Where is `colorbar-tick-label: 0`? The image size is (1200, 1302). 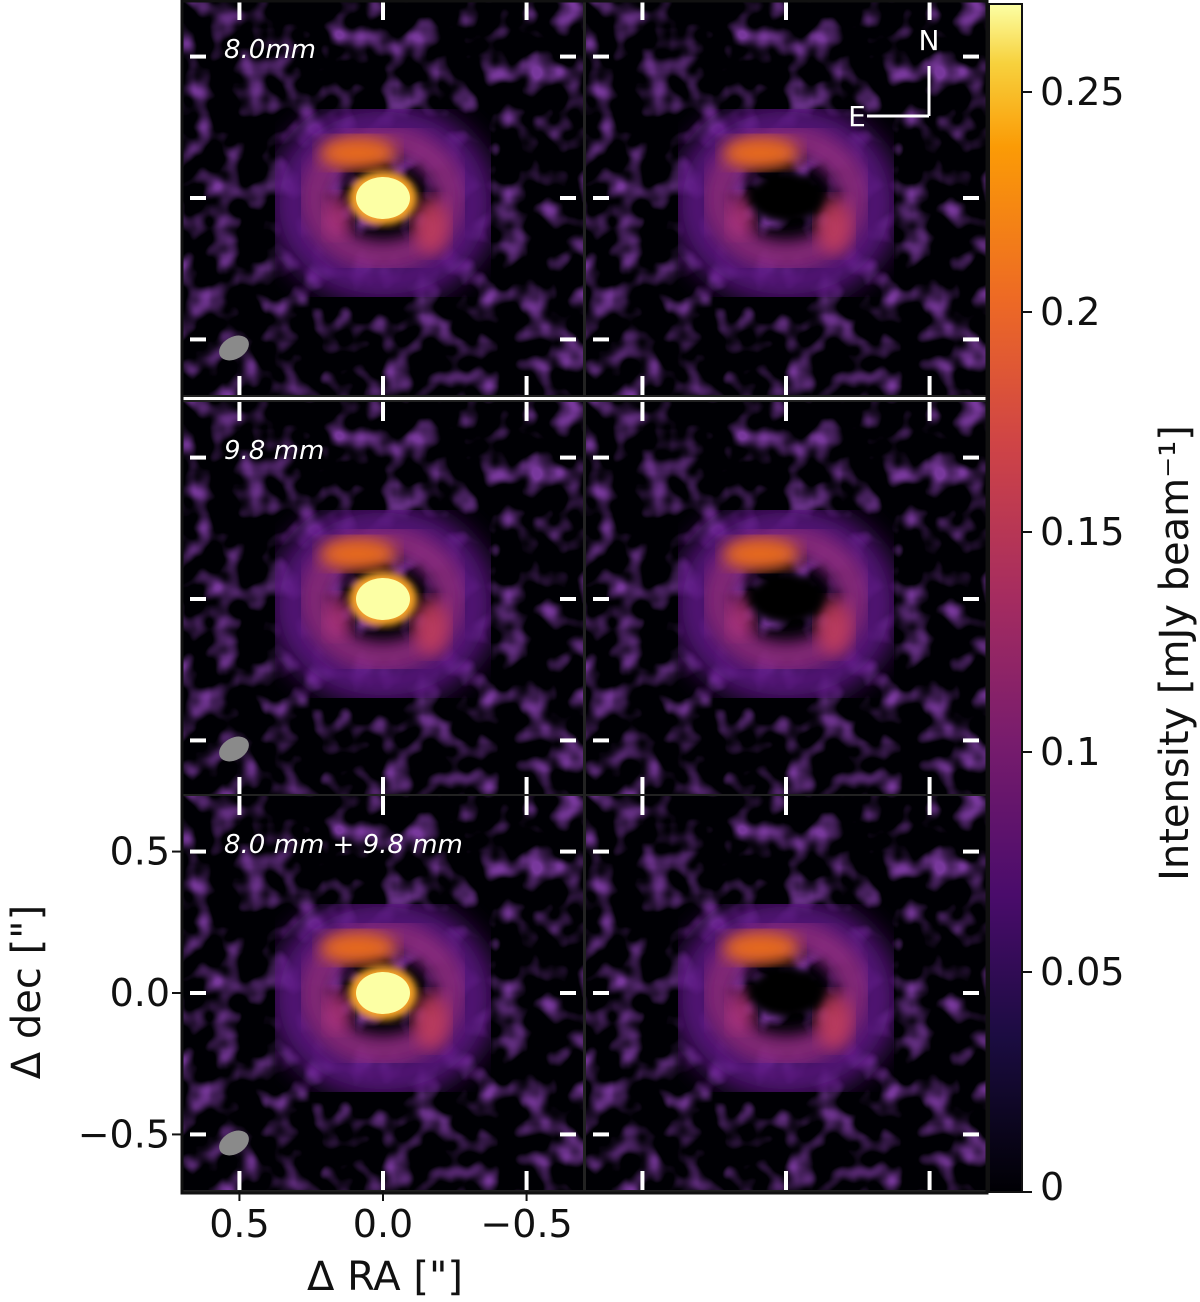 colorbar-tick-label: 0 is located at coordinates (1052, 1187).